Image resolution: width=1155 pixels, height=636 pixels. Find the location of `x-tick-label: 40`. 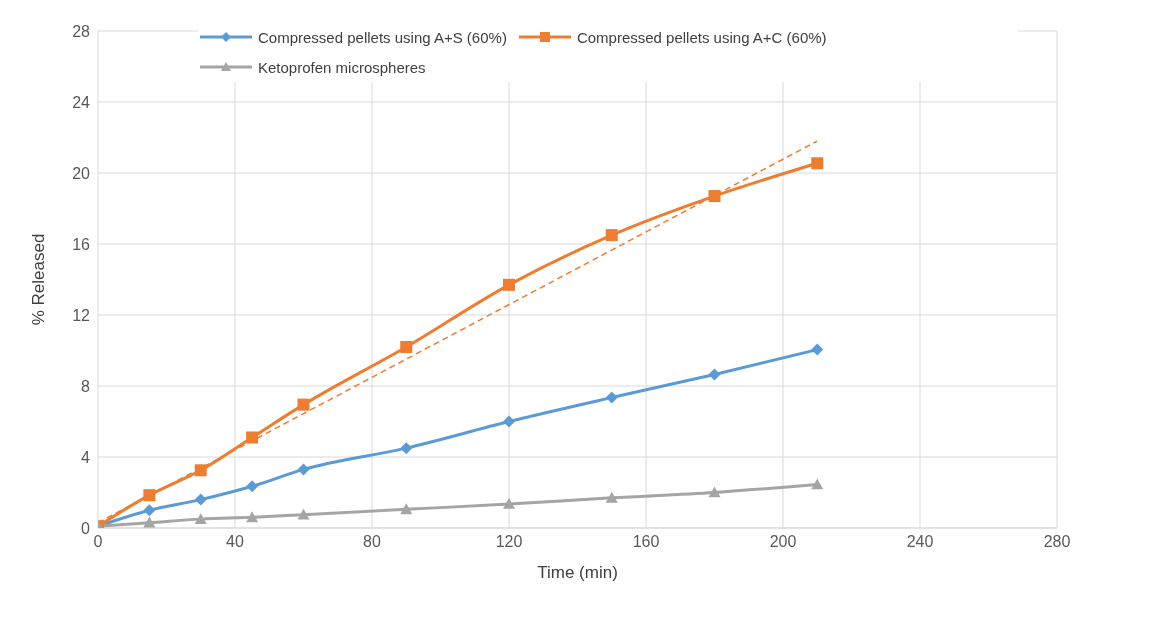

x-tick-label: 40 is located at coordinates (235, 542).